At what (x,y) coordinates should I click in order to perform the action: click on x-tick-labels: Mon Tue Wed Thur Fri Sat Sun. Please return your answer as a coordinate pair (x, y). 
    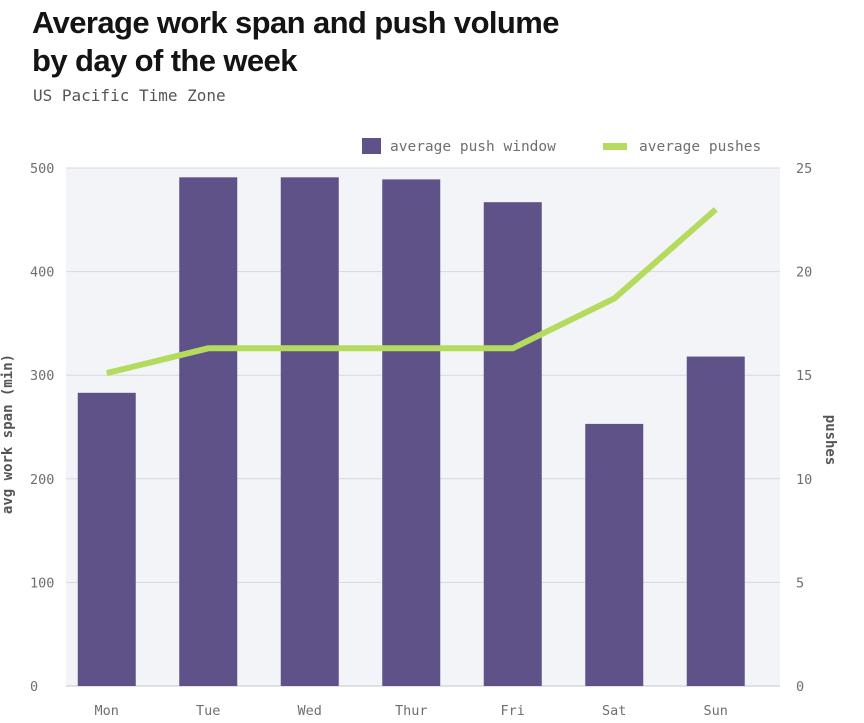
    Looking at the image, I should click on (411, 711).